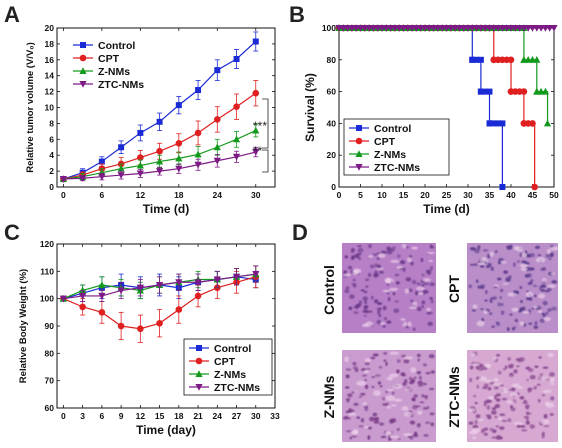  I want to click on y-tick-label: 10, so click(50, 108).